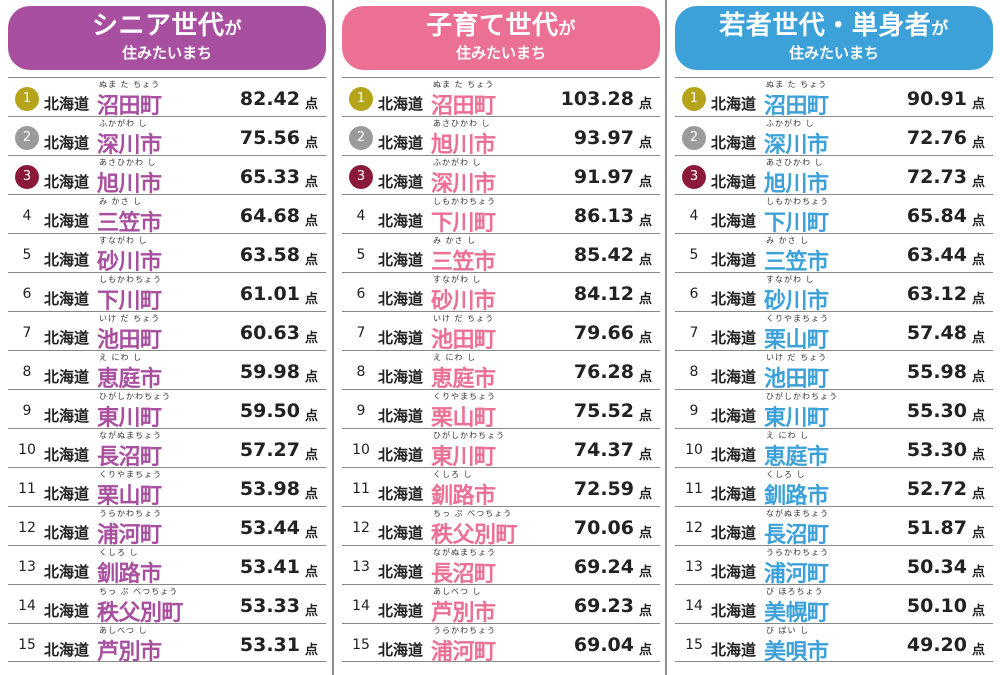 Image resolution: width=1000 pixels, height=675 pixels. I want to click on town-furigana: ぬま た ちょう, so click(464, 84).